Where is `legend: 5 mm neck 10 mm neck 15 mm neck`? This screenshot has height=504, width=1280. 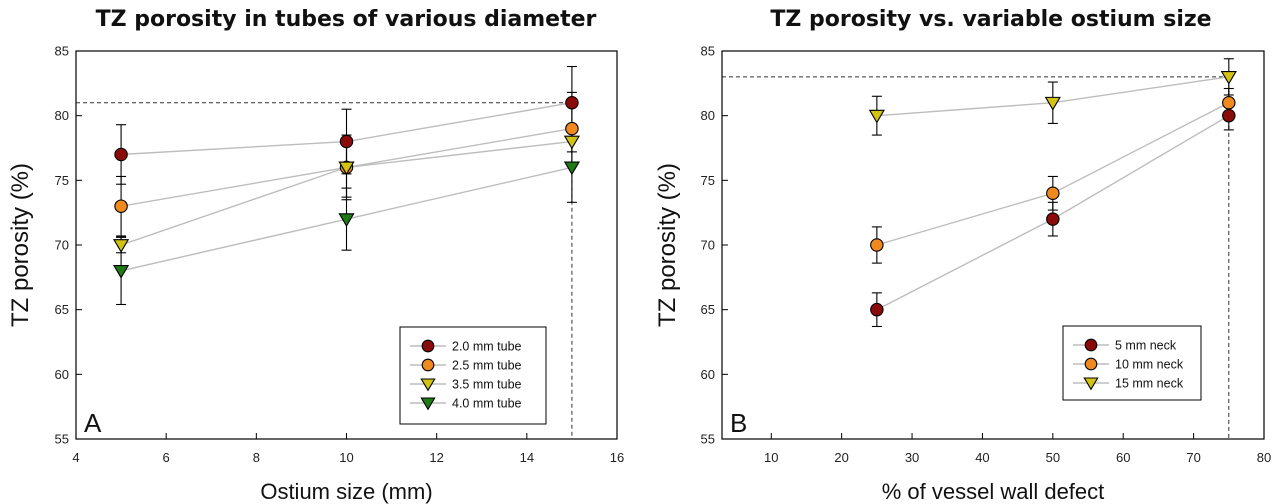 legend: 5 mm neck 10 mm neck 15 mm neck is located at coordinates (1132, 363).